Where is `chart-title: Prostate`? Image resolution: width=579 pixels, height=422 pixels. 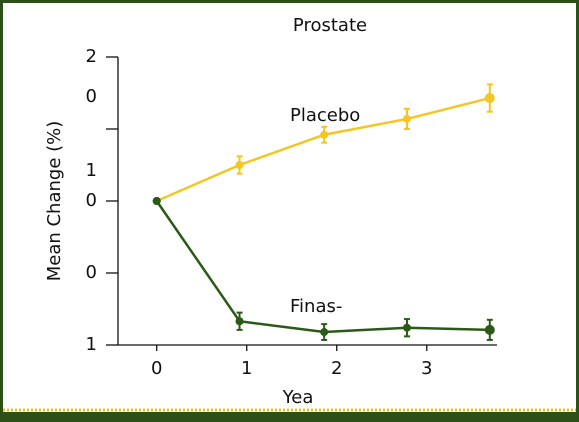
chart-title: Prostate is located at coordinates (330, 25).